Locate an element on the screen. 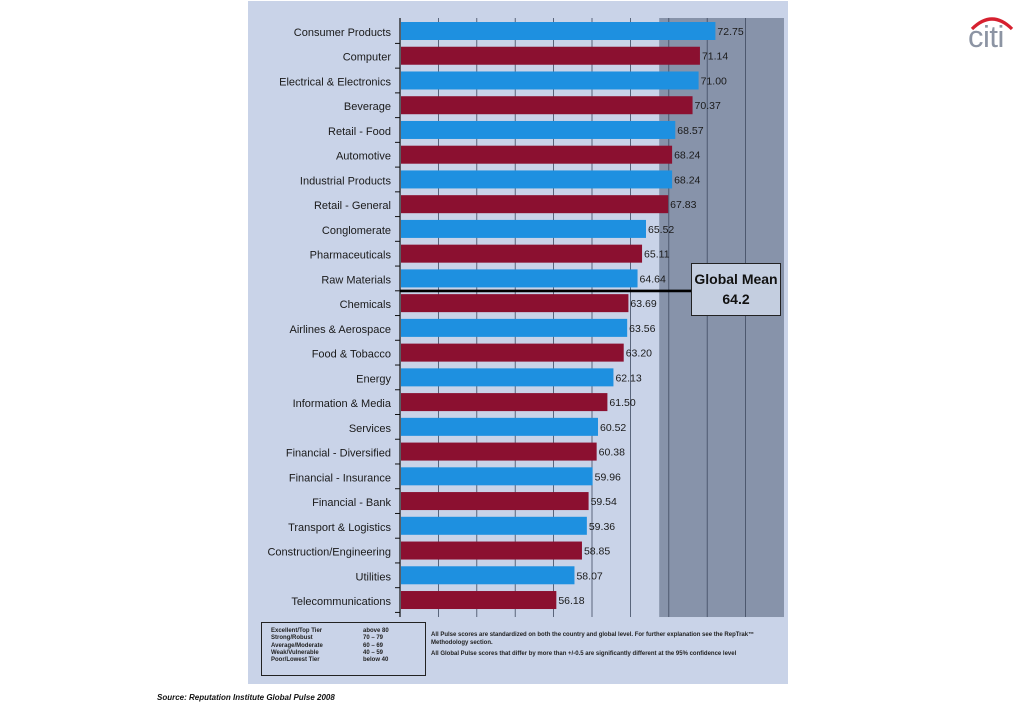 Image resolution: width=1024 pixels, height=709 pixels. global-mean-box: Global Mean 64.2 is located at coordinates (736, 289).